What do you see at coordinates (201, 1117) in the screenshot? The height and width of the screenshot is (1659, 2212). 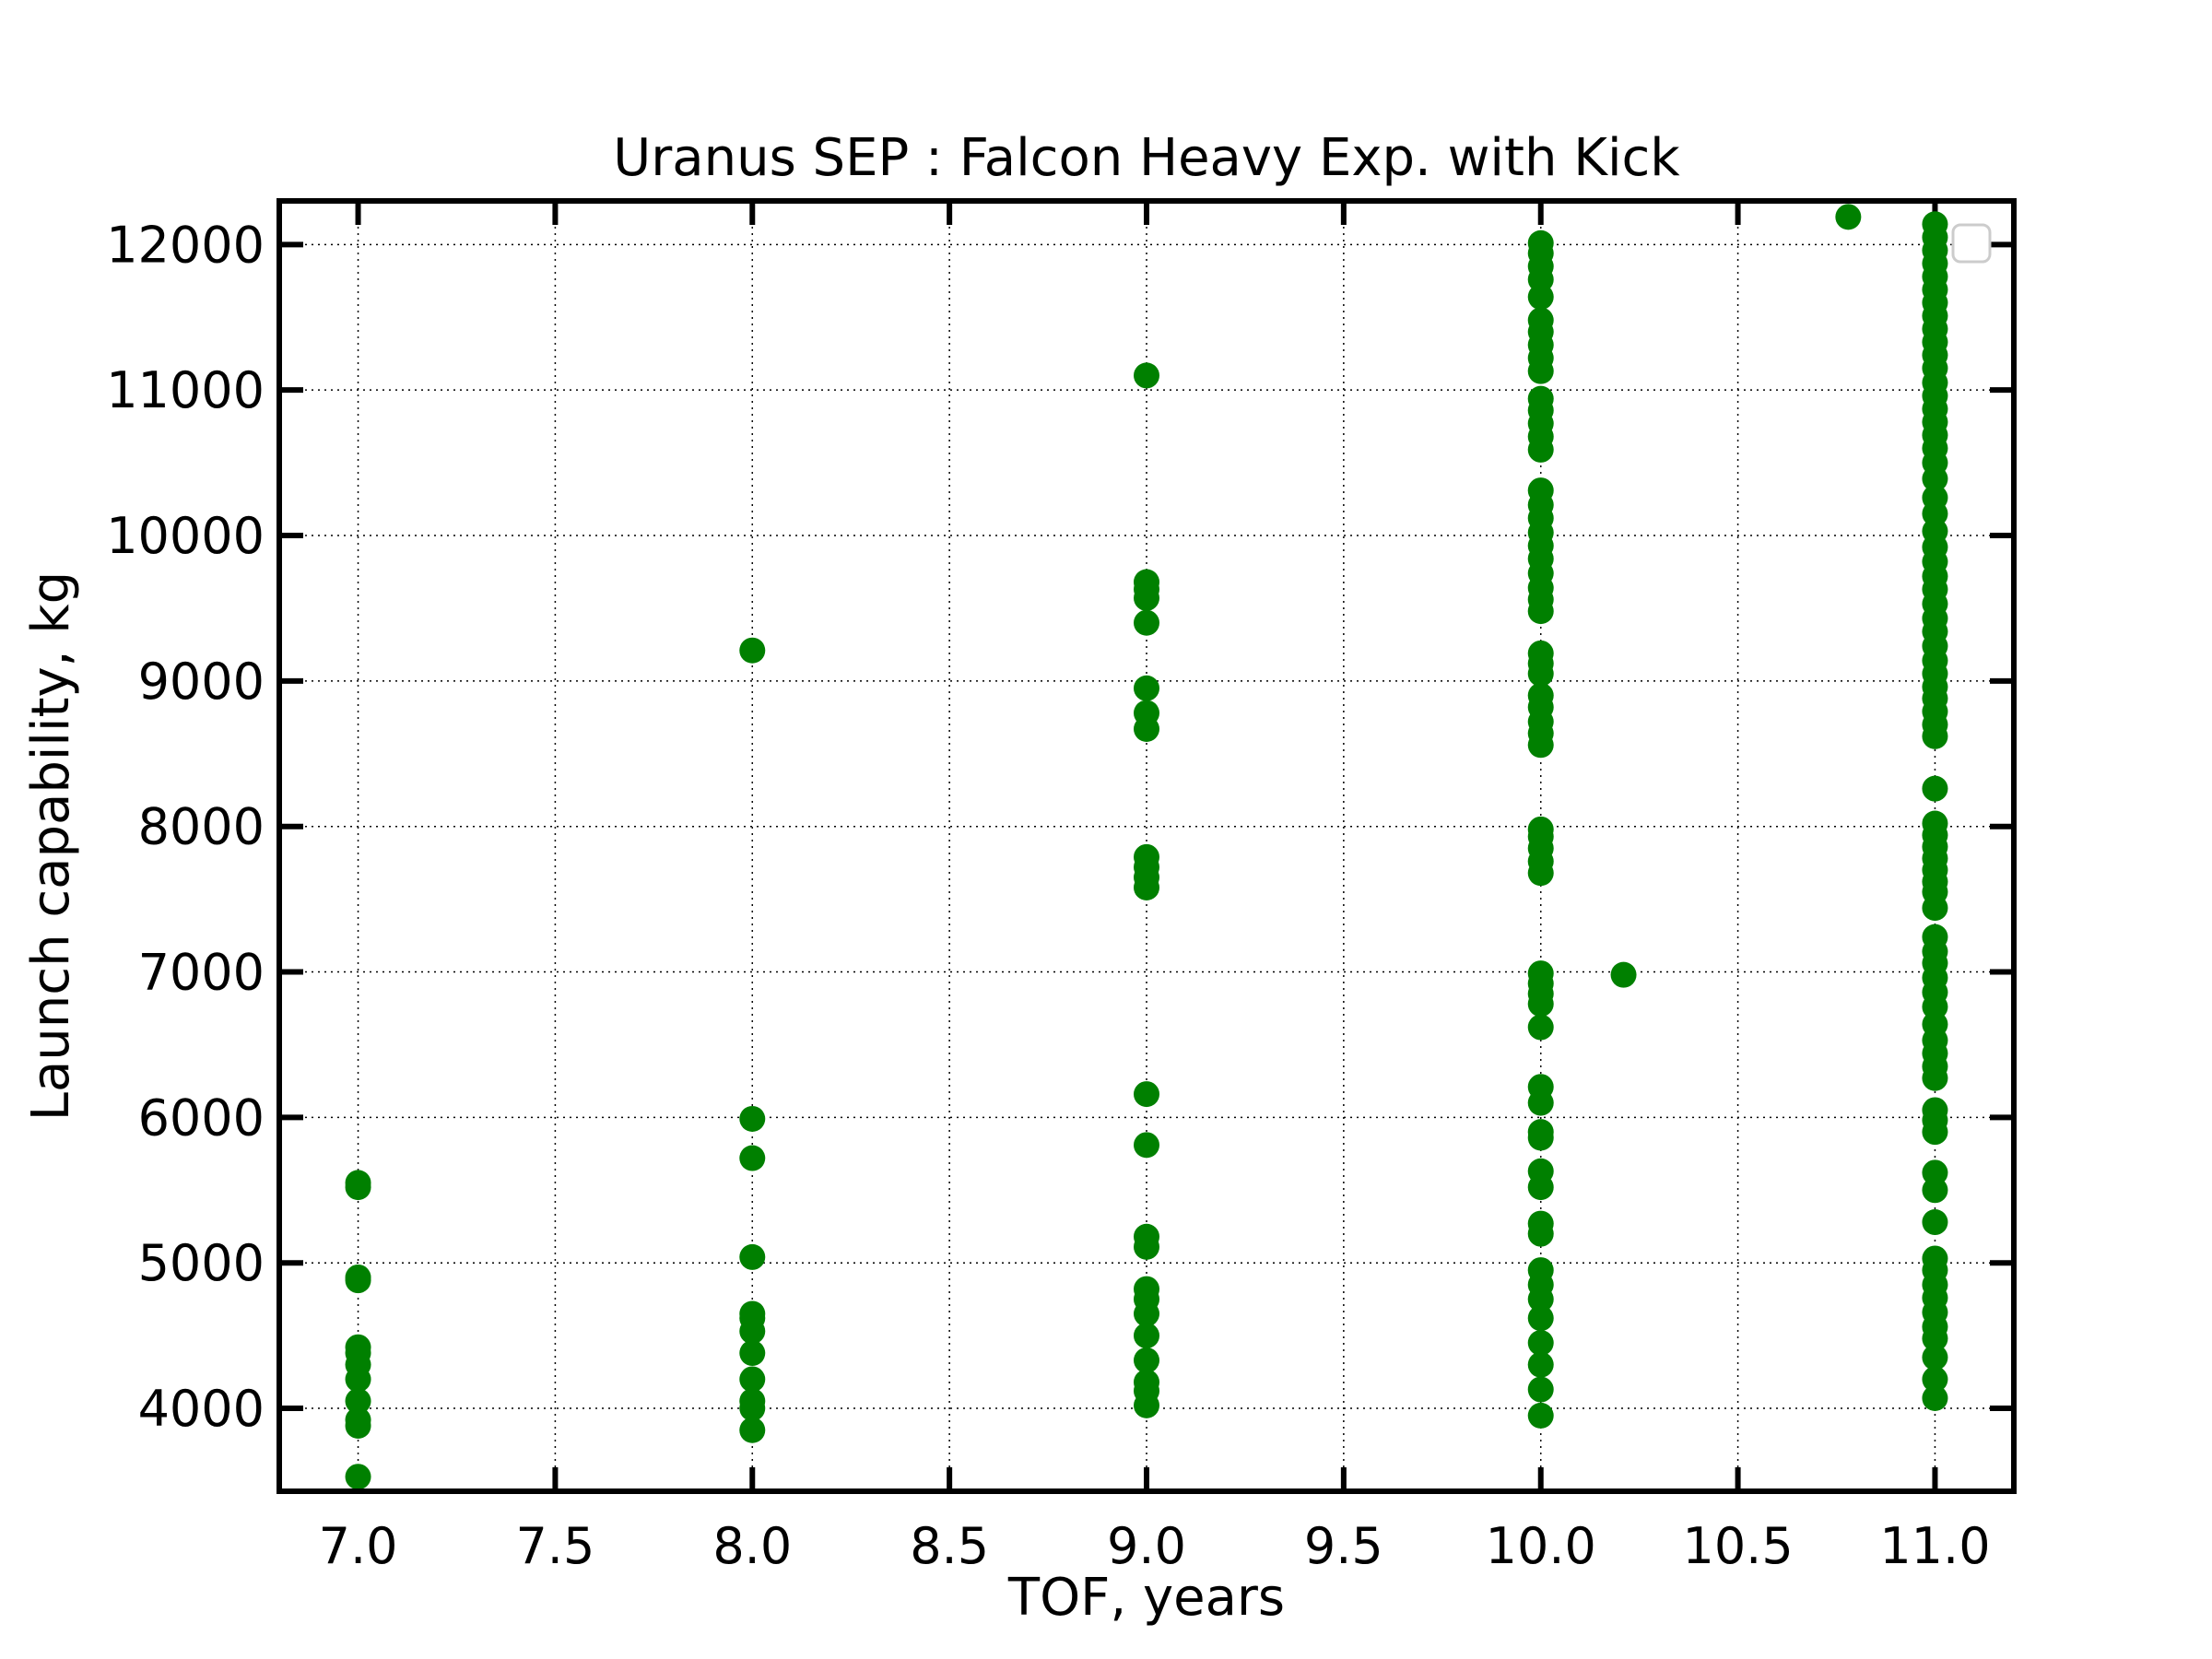 I see `y-tick-label: 6000` at bounding box center [201, 1117].